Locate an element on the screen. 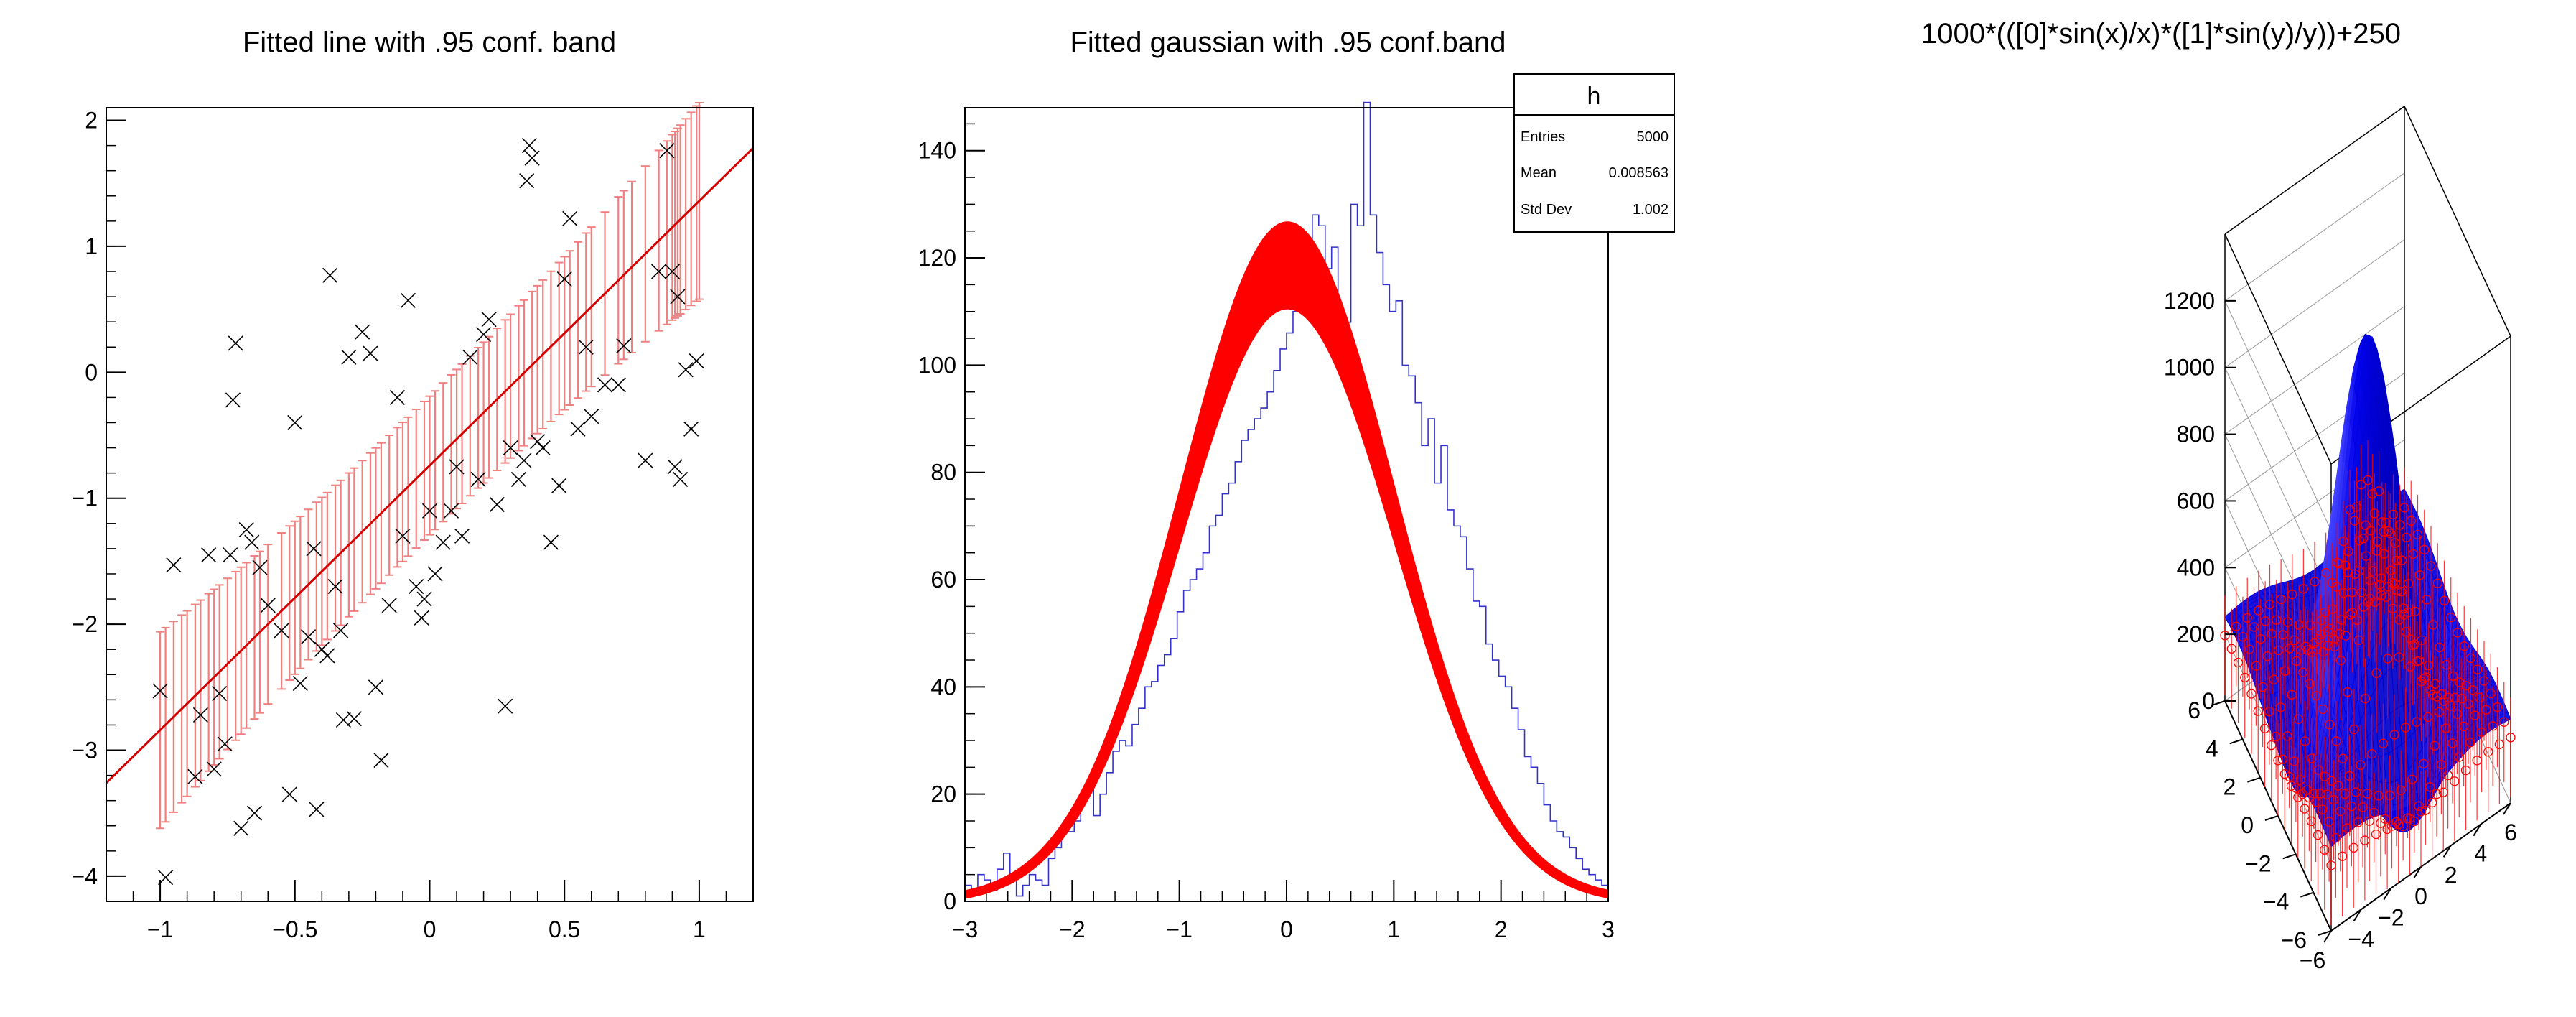  x-tick-label: 4 is located at coordinates (2480, 854).